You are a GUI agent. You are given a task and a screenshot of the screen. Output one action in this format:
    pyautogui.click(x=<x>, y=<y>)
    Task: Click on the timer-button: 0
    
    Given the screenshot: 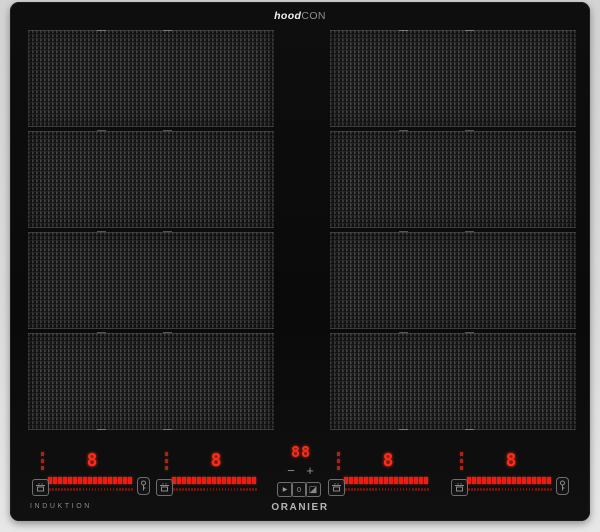 What is the action you would take?
    pyautogui.click(x=299, y=489)
    